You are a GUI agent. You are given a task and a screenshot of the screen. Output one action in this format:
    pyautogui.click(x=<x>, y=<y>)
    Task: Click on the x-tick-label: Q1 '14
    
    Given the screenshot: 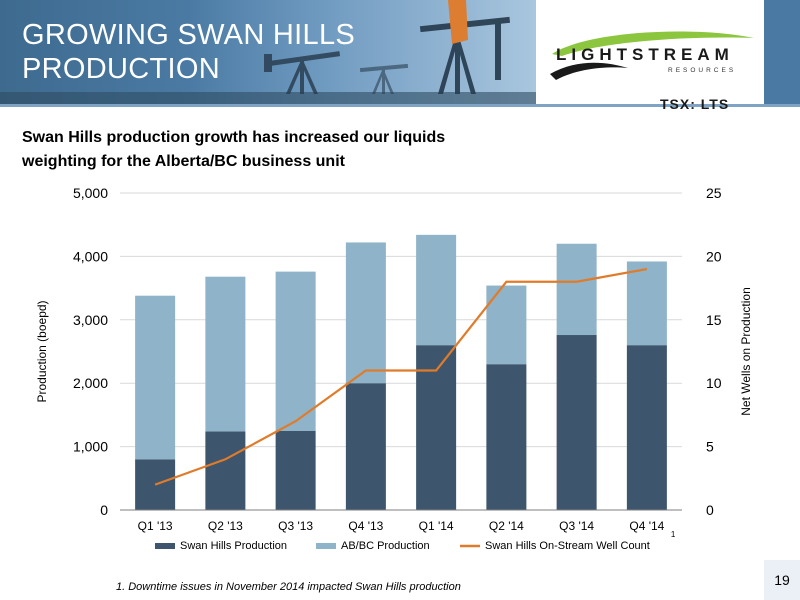 What is the action you would take?
    pyautogui.click(x=436, y=526)
    